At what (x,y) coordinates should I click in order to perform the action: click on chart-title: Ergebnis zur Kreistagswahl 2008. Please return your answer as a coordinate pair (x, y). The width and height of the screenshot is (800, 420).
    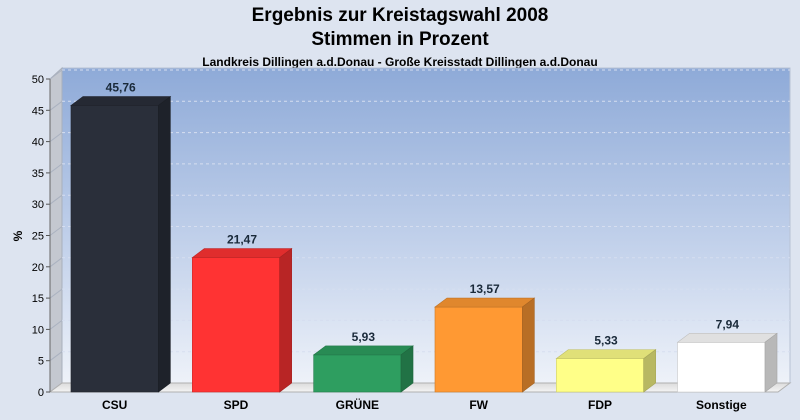
    Looking at the image, I should click on (400, 15).